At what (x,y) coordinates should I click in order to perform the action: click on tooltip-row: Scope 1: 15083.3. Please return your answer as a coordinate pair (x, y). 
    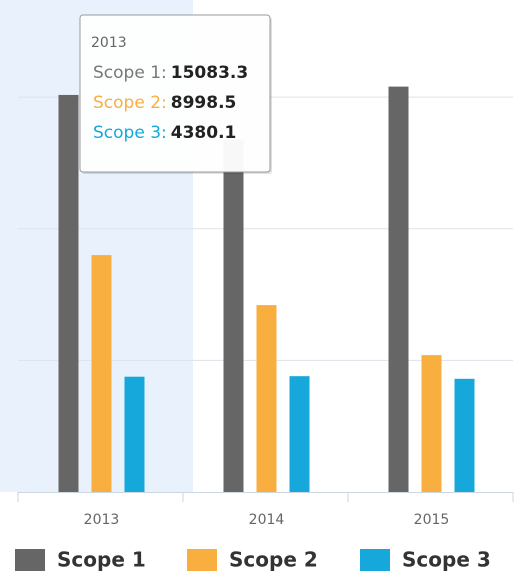
    Looking at the image, I should click on (170, 73).